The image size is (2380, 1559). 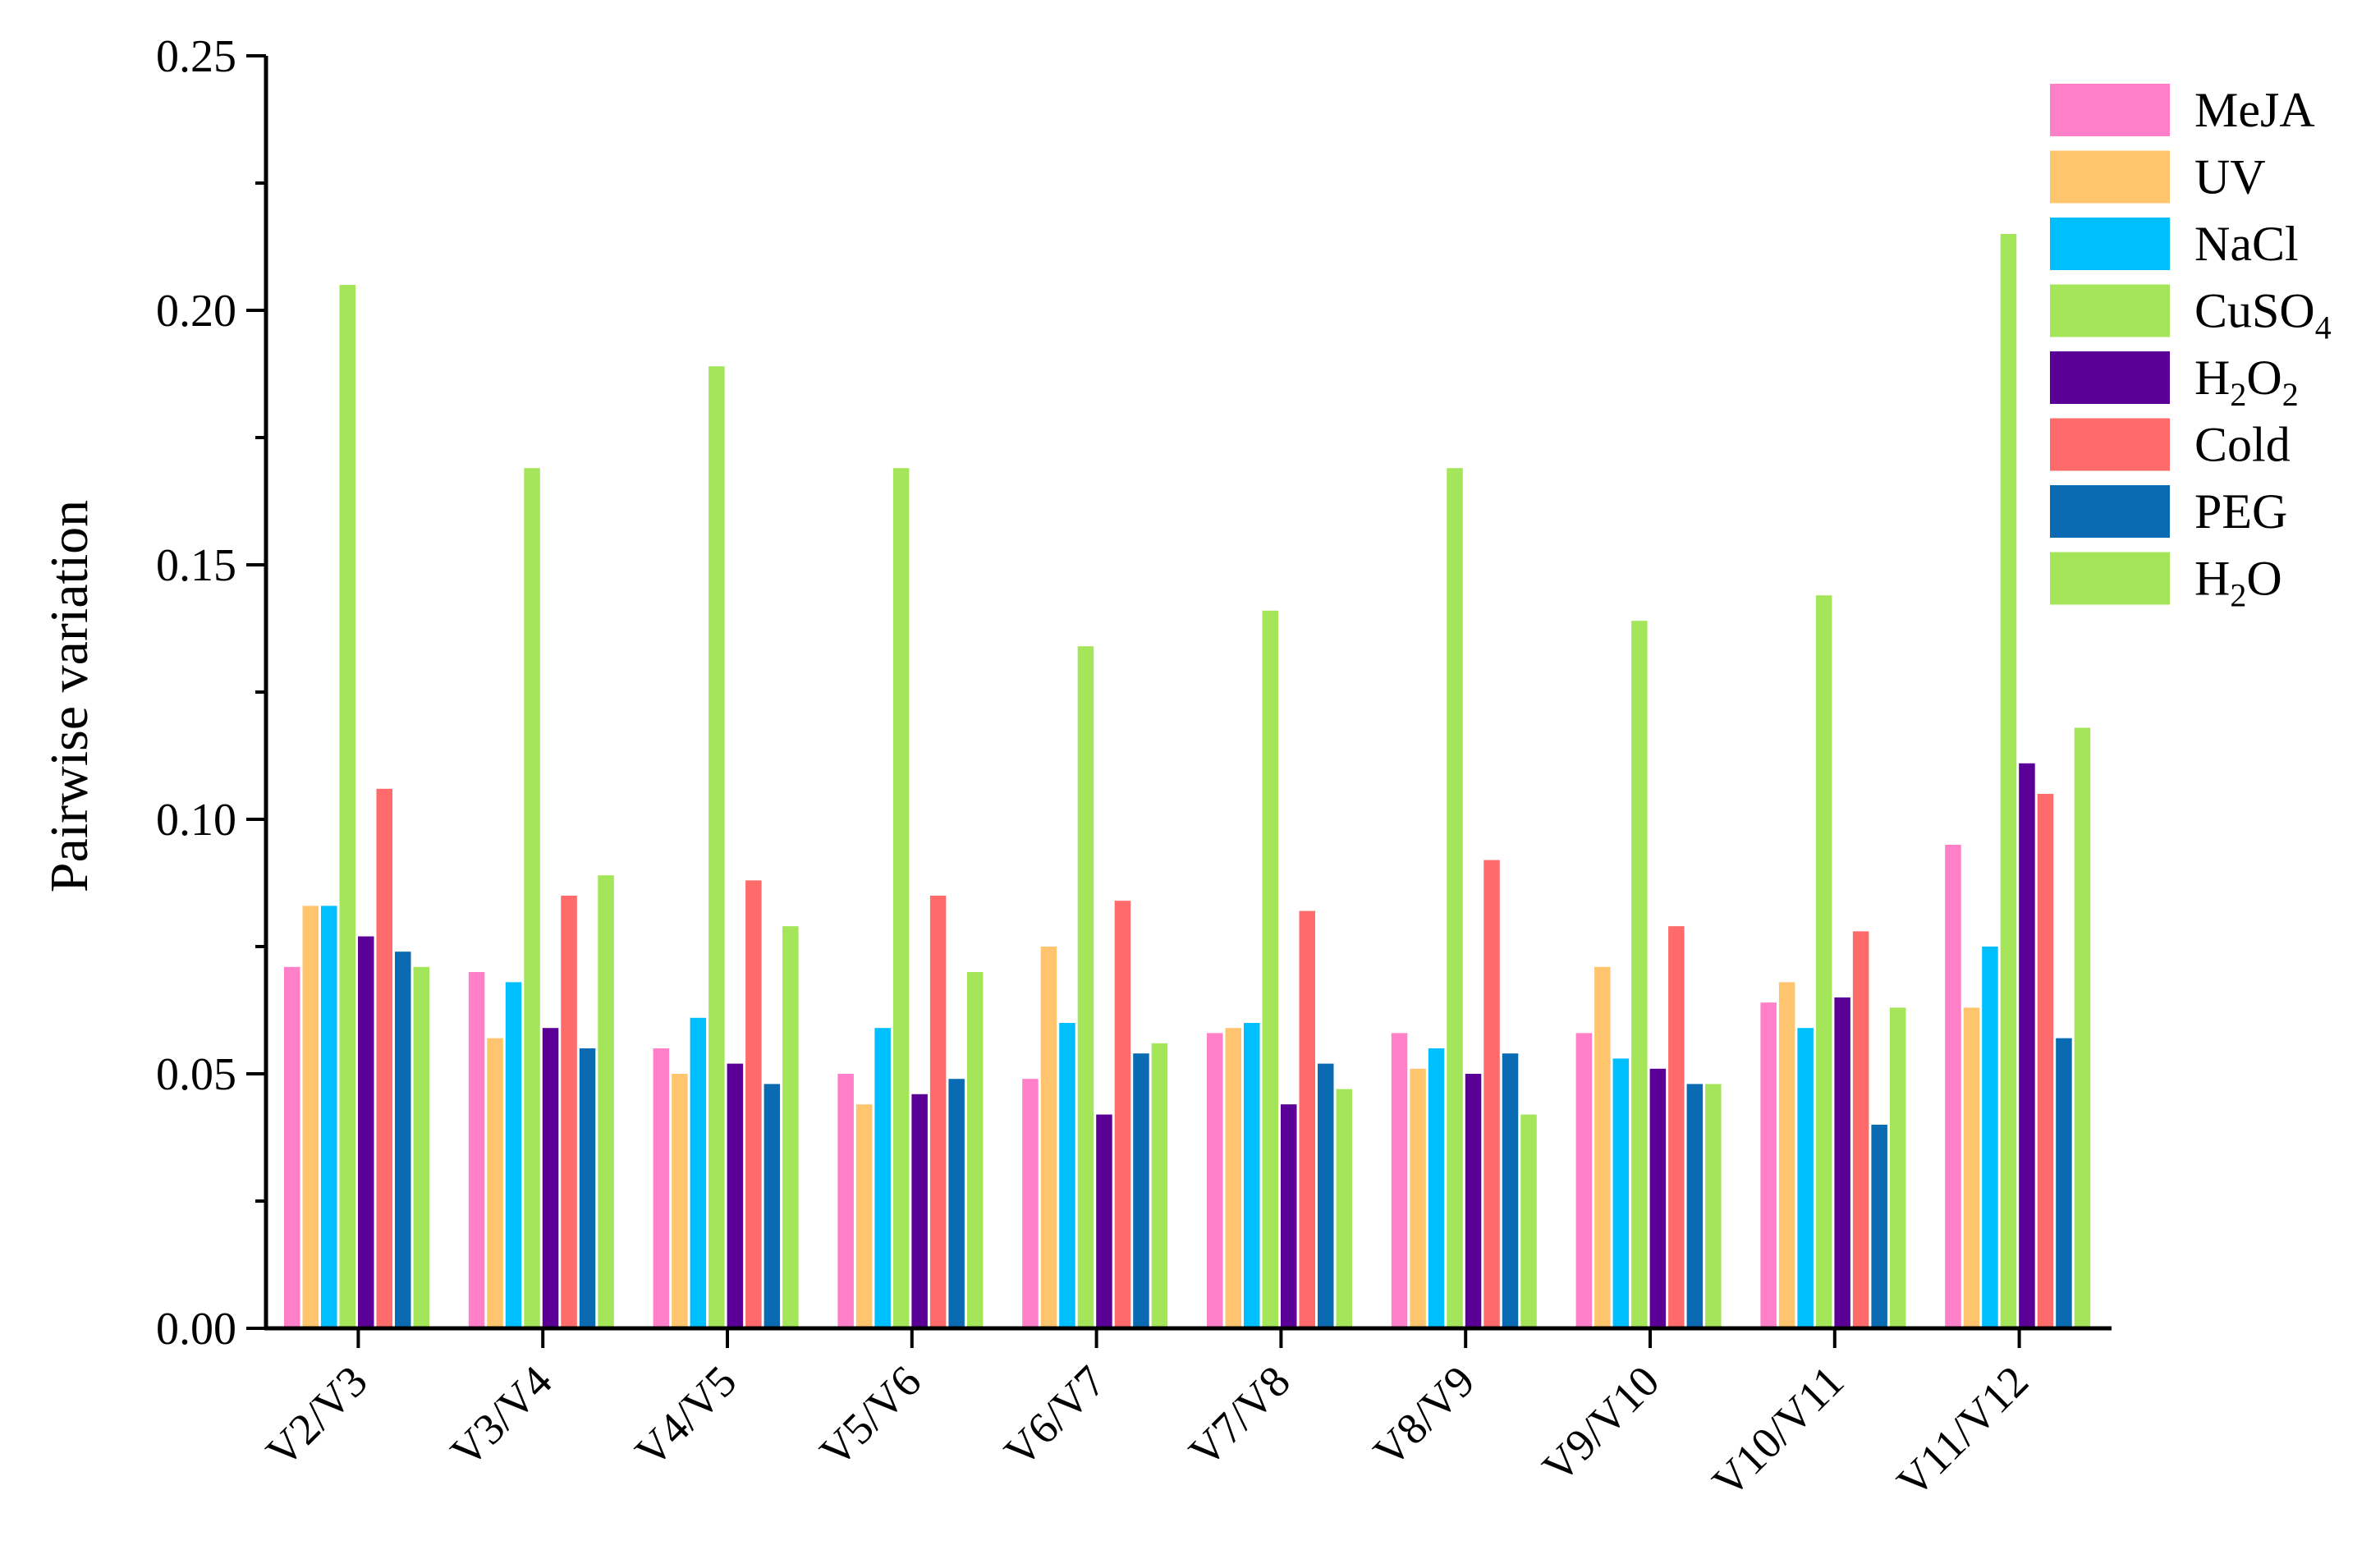 What do you see at coordinates (2238, 583) in the screenshot?
I see `legend-label-H2O: H2O` at bounding box center [2238, 583].